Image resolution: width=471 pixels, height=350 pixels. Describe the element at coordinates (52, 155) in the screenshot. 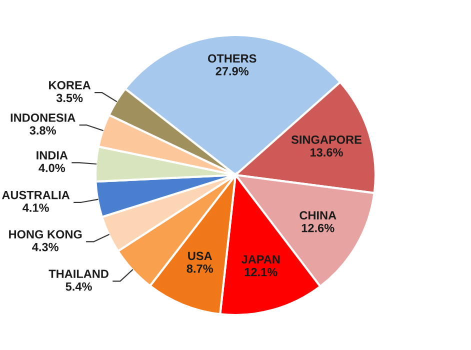

I see `slice-label: INDIA` at that location.